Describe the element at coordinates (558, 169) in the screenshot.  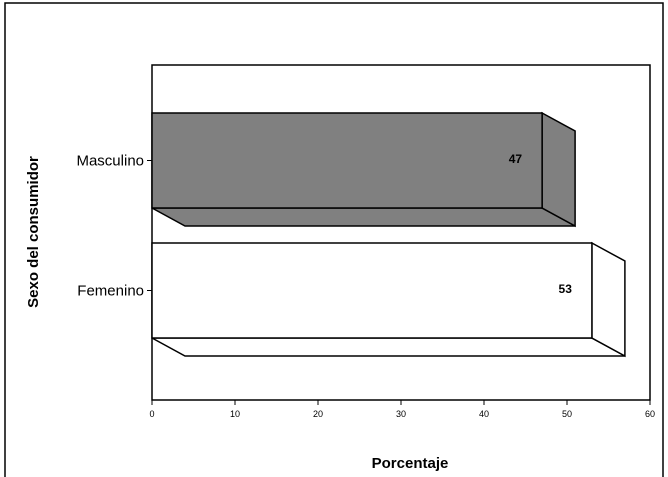
I see `bar-side-face-masculino` at that location.